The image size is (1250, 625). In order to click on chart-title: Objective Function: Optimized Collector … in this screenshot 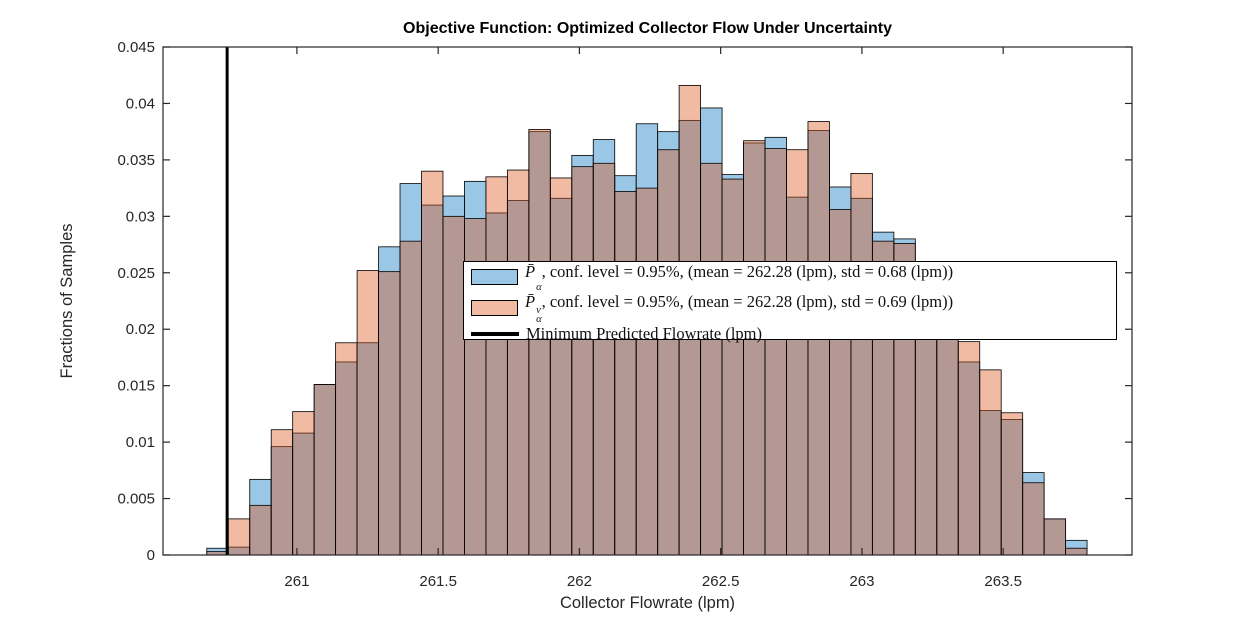, I will do `click(647, 28)`.